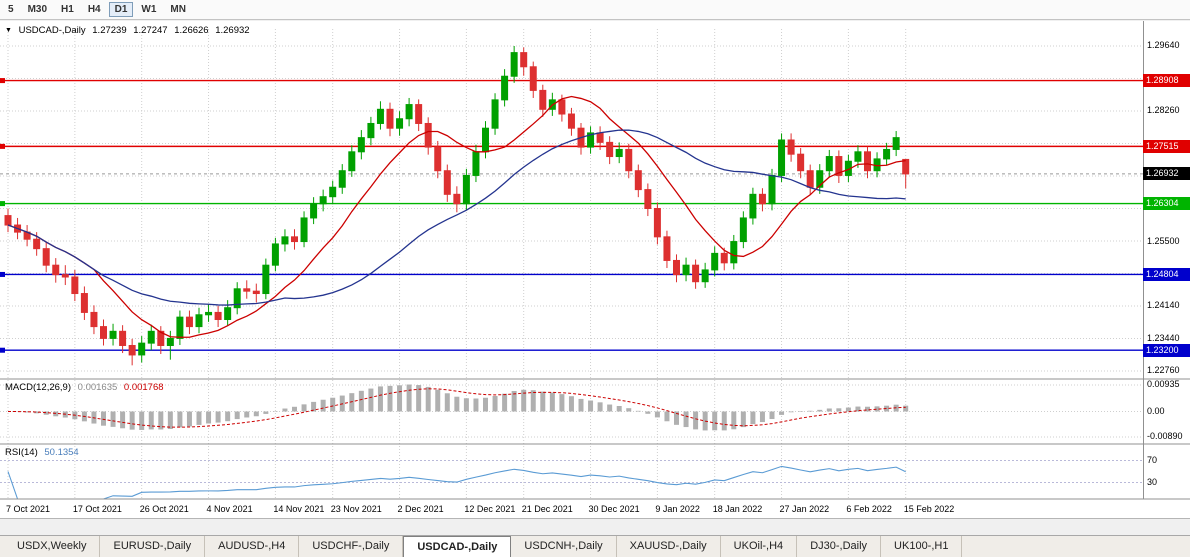 The height and width of the screenshot is (557, 1190). I want to click on hline-price-tag-1.24804: 1.24804, so click(1166, 274).